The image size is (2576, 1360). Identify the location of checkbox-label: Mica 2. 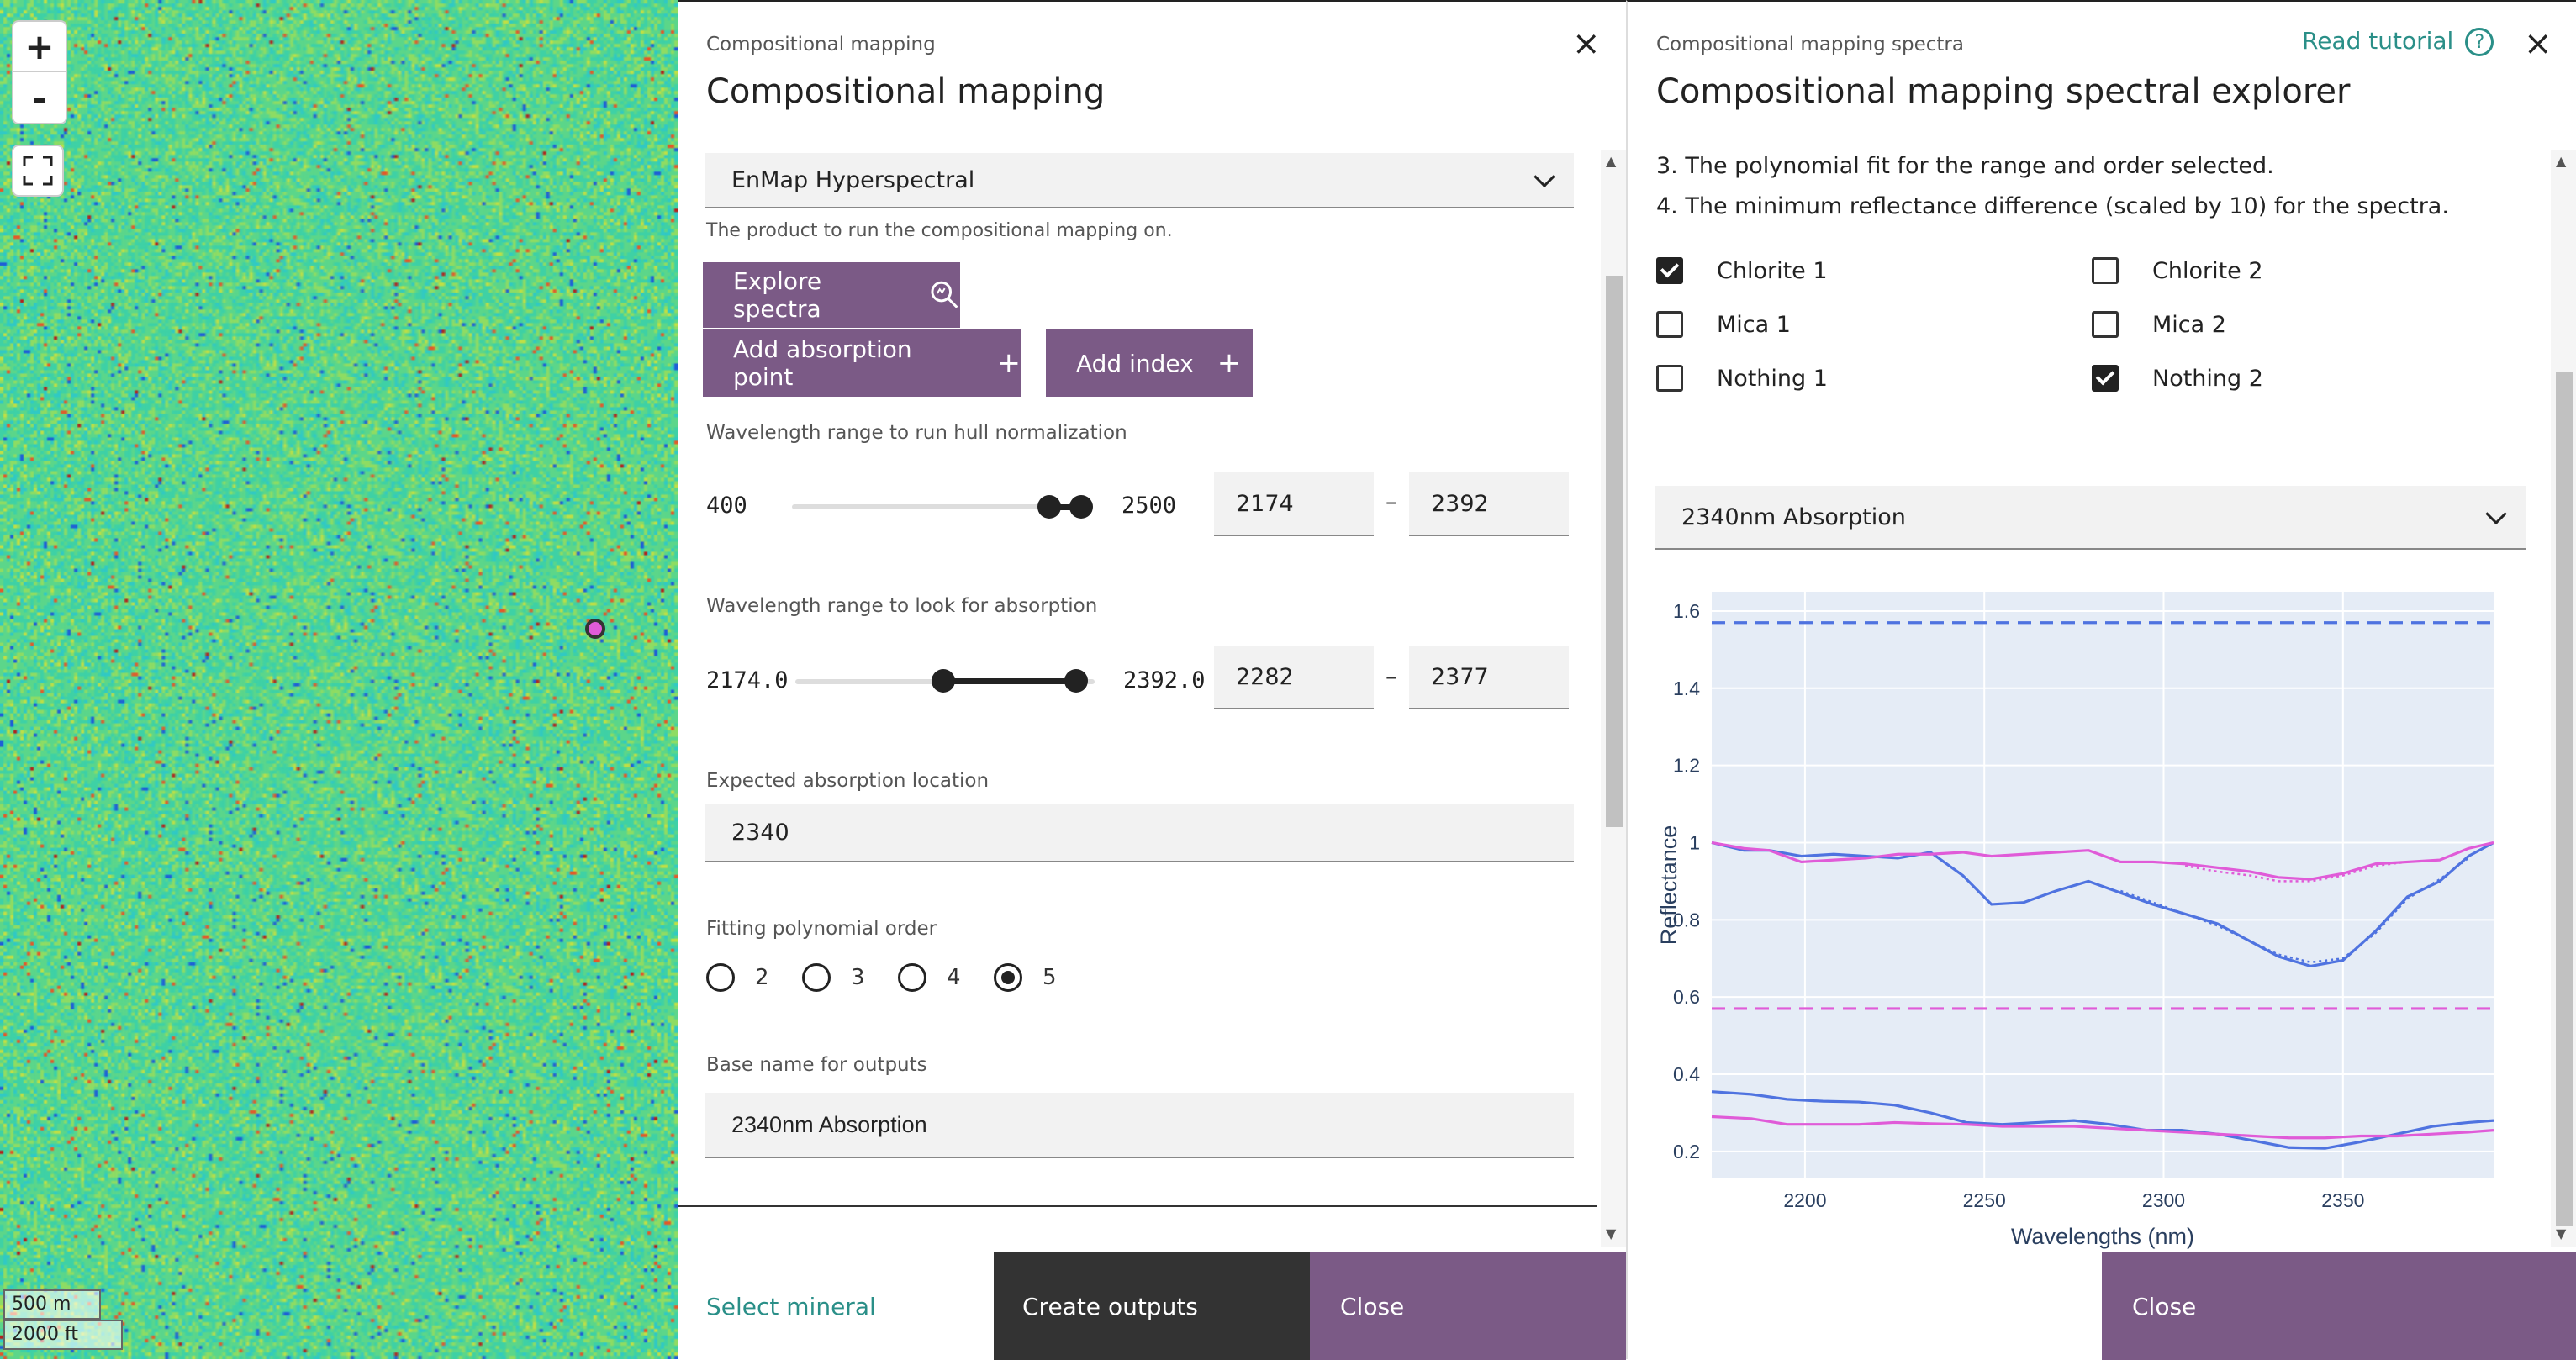
(2189, 324).